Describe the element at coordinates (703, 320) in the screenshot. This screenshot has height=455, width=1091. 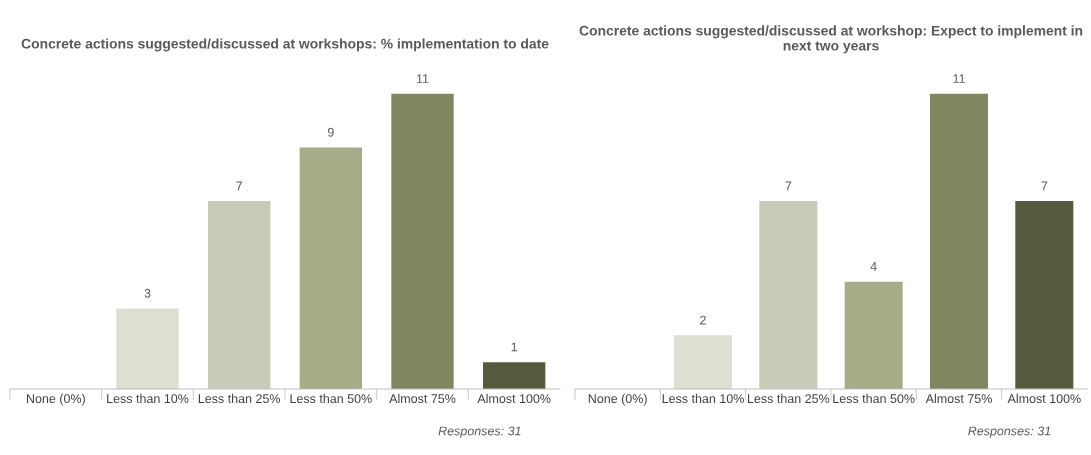
I see `data-label: 2` at that location.